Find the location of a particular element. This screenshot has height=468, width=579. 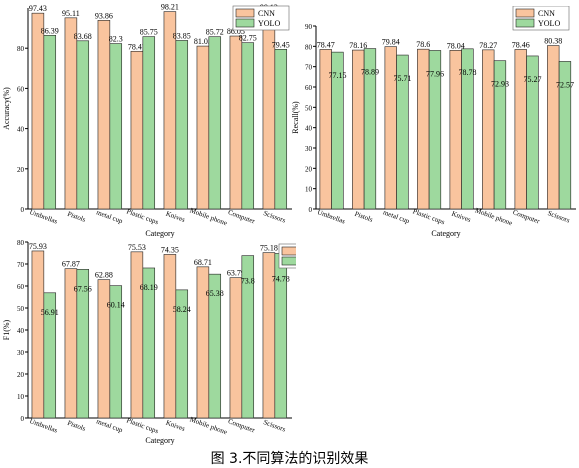

accuracy-value-label: 79.45 is located at coordinates (281, 44).